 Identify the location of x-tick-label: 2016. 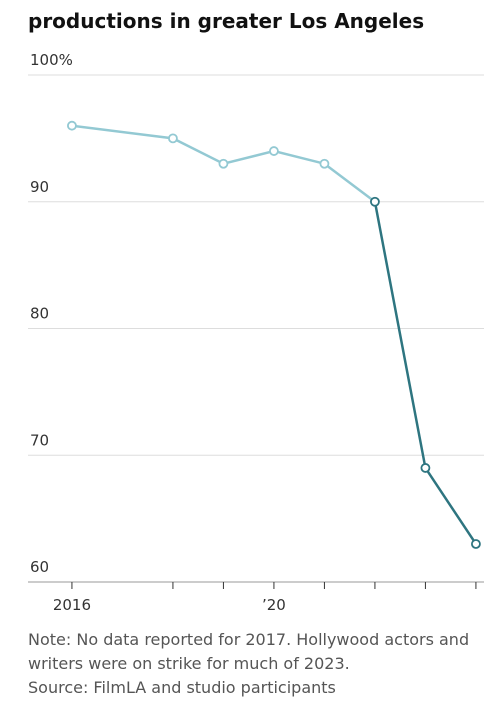
(72, 605).